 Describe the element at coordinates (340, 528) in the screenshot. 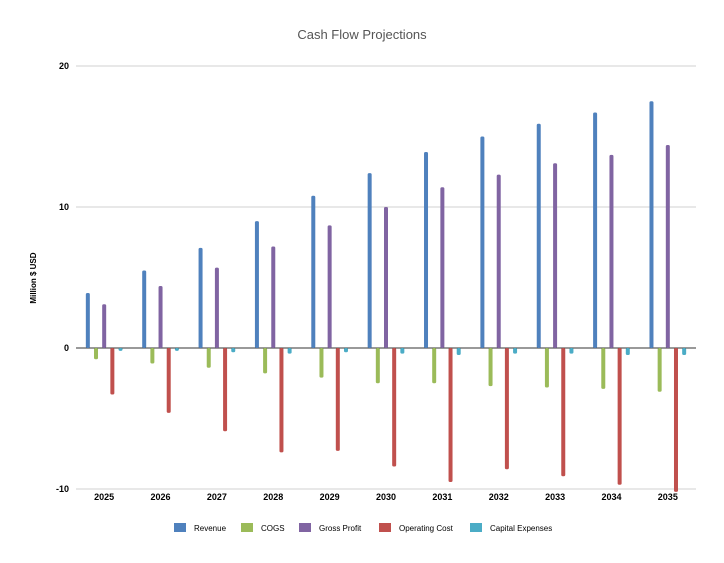

I see `legend-label: Gross Profit` at that location.